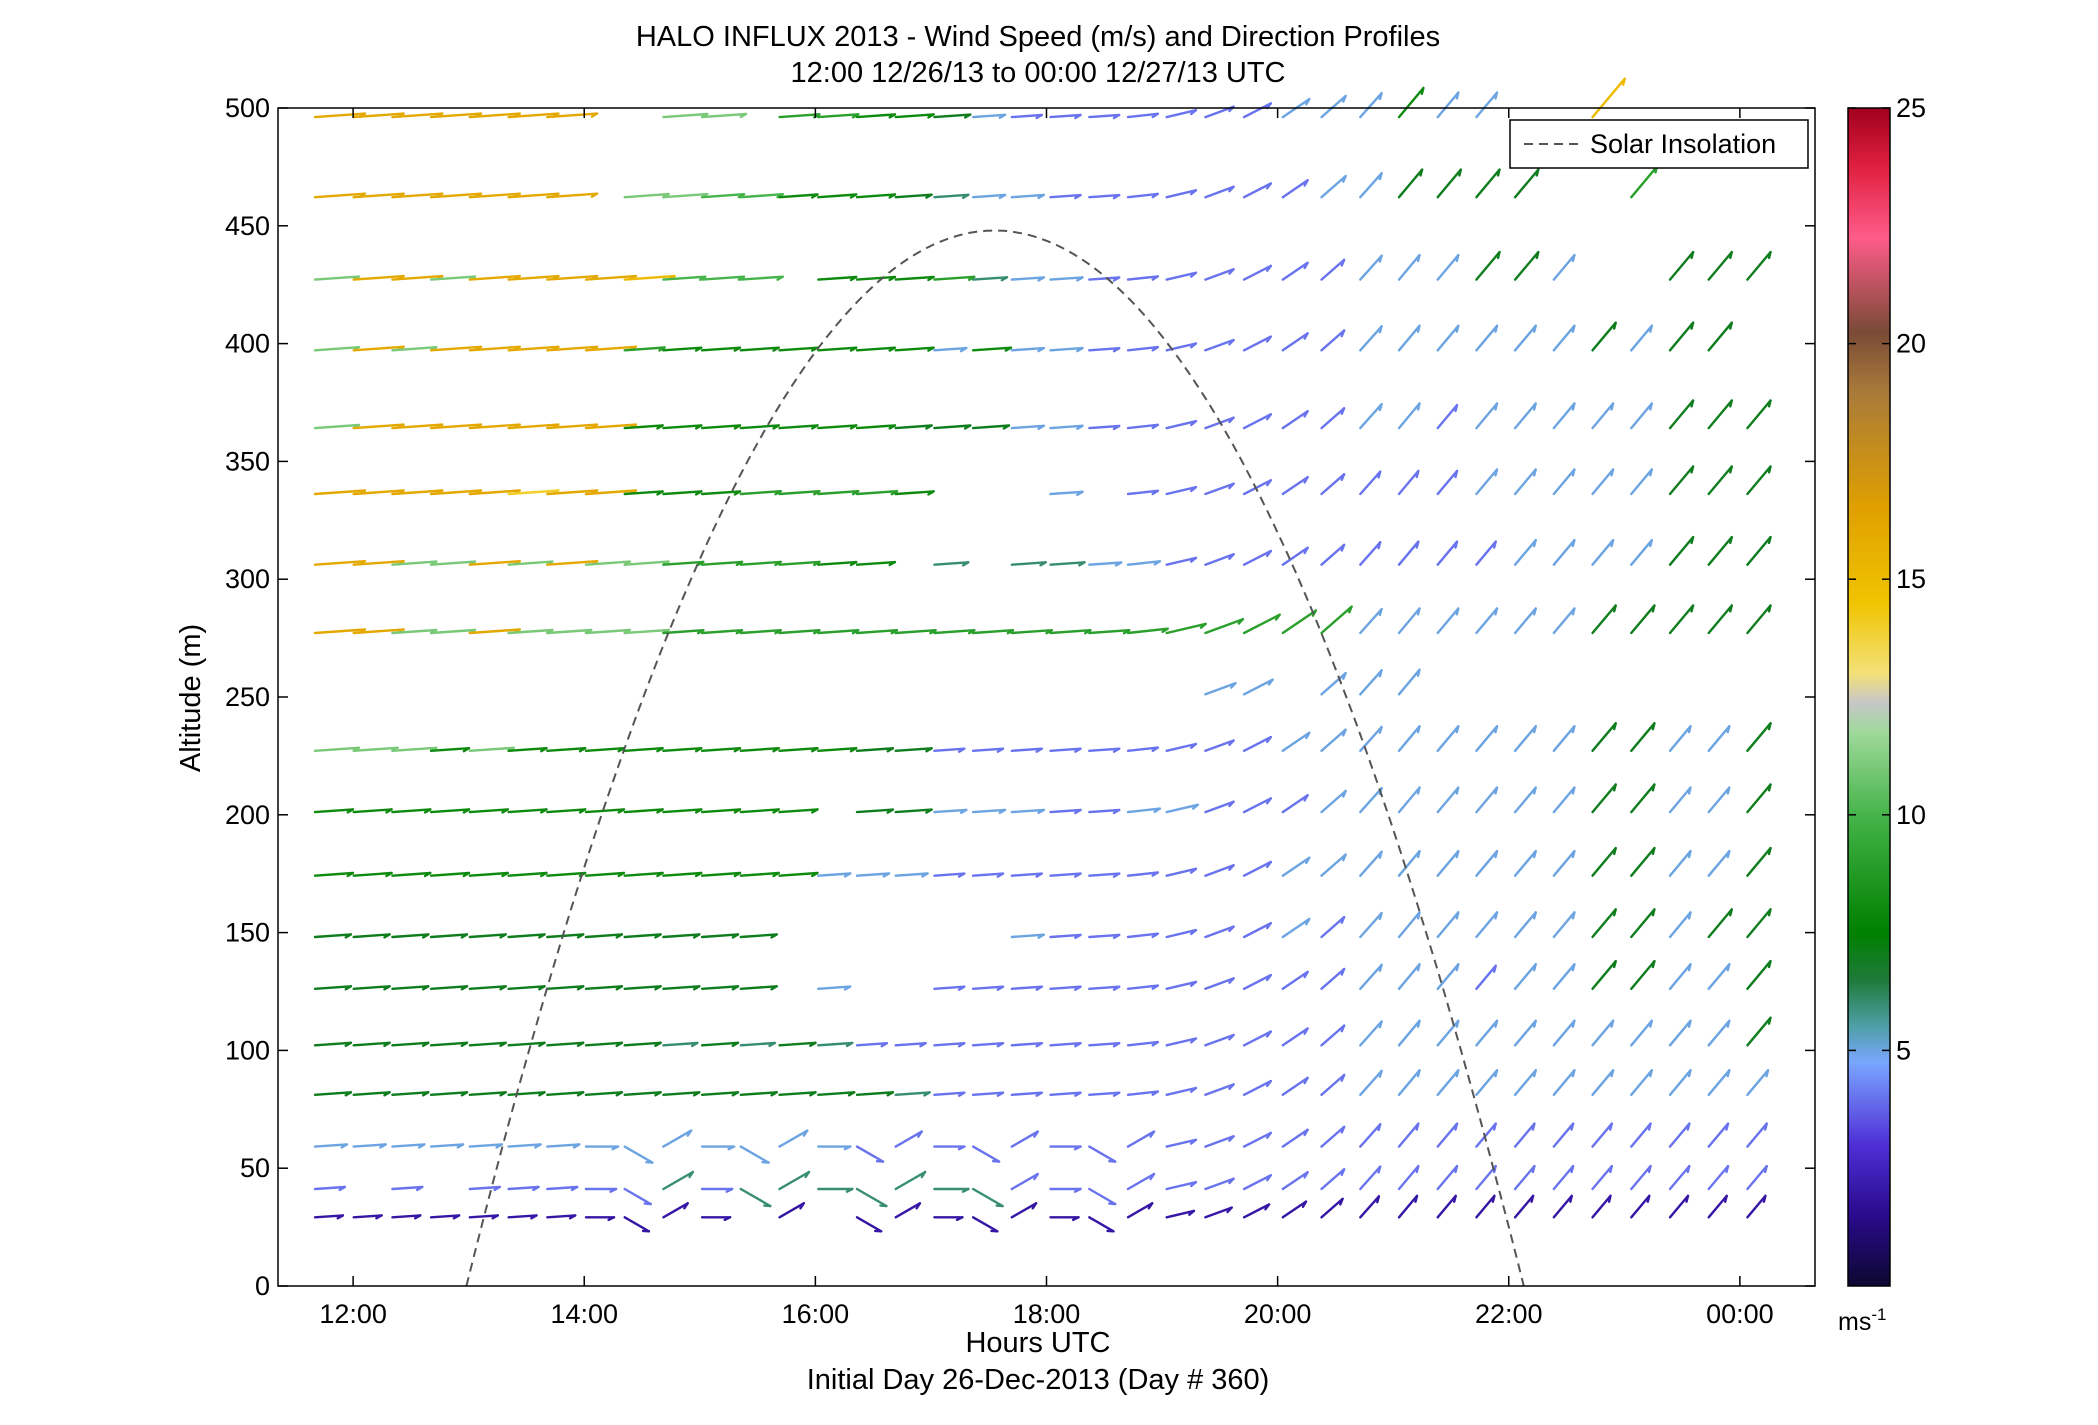 The image size is (2098, 1425). What do you see at coordinates (1038, 1380) in the screenshot?
I see `x-axis-sublabel: Initial Day 26-Dec-2013 (Day # 360)` at bounding box center [1038, 1380].